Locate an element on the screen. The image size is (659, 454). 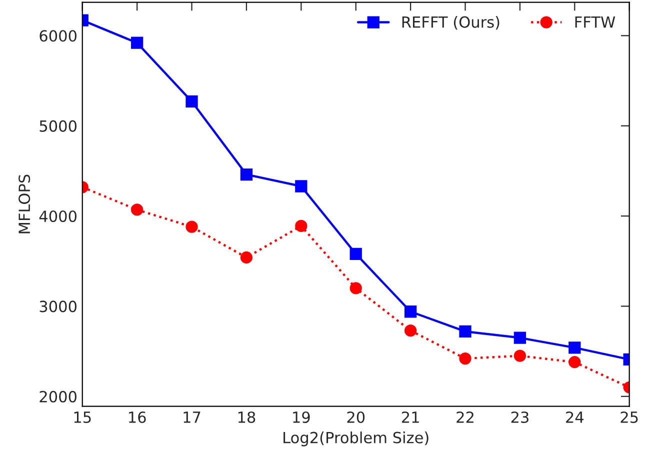
x-tick-label: 22 is located at coordinates (465, 417).